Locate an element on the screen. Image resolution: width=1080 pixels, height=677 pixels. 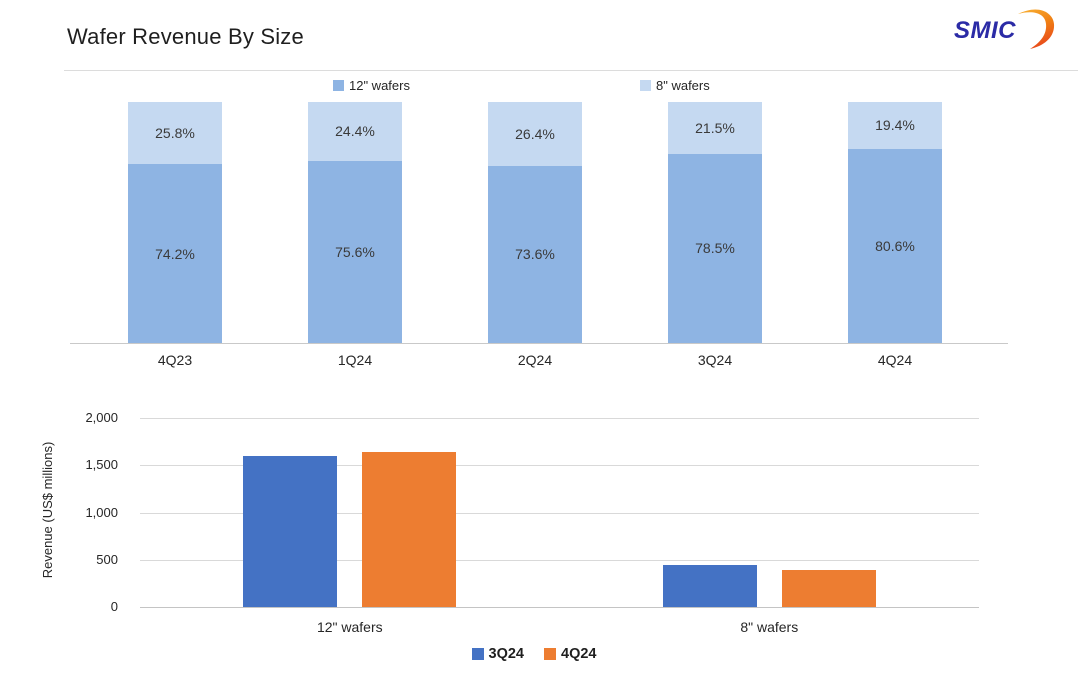
segment-value-label: 26.4% is located at coordinates (535, 133).